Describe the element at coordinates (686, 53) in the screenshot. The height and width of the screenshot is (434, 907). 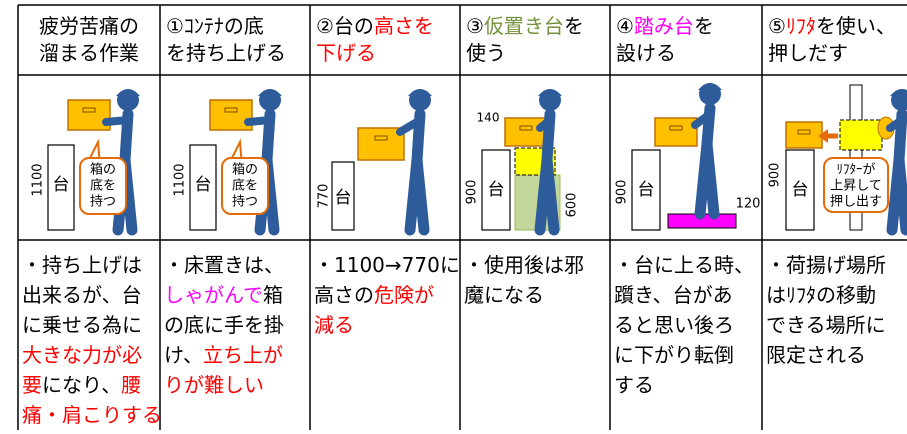
I see `text-line: 設ける` at that location.